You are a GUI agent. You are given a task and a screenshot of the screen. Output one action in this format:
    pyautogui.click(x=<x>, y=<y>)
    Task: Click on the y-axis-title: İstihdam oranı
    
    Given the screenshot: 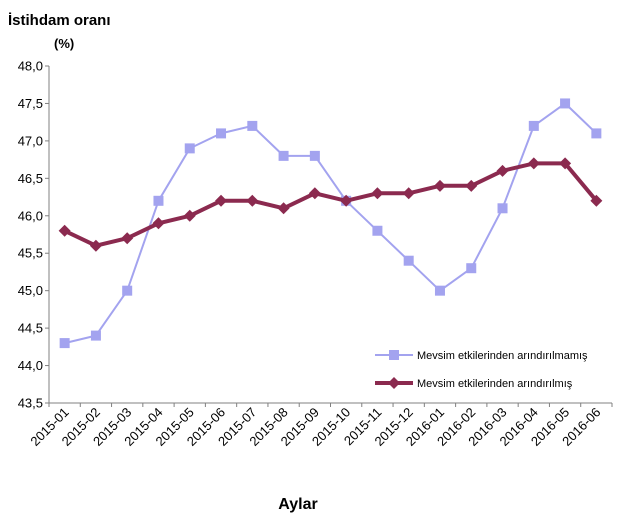 What is the action you would take?
    pyautogui.click(x=59, y=20)
    